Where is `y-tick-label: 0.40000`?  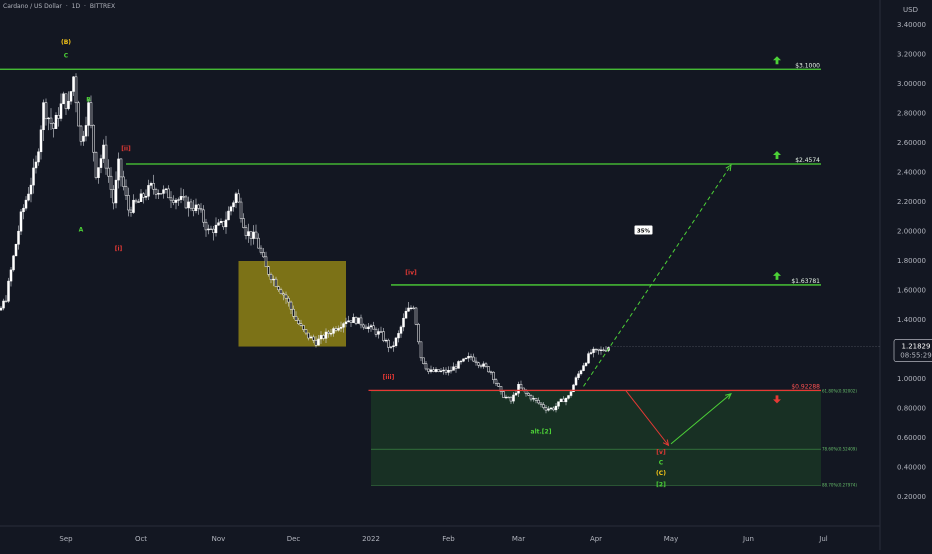
y-tick-label: 0.40000 is located at coordinates (911, 468).